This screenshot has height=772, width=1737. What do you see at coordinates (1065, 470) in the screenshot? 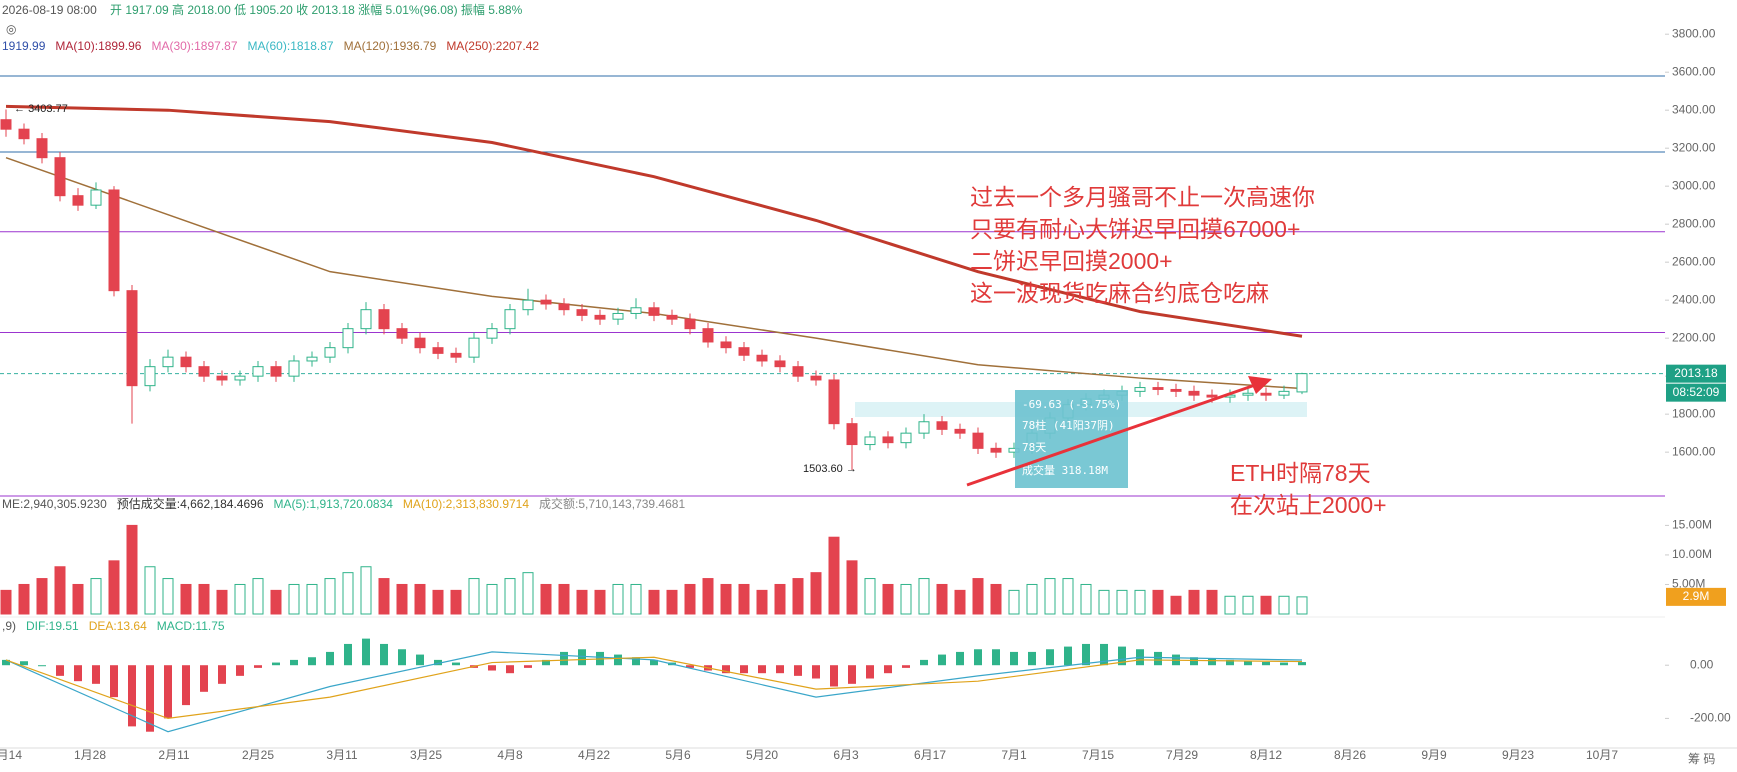
I see `info-text: 成交量 318.18M` at bounding box center [1065, 470].